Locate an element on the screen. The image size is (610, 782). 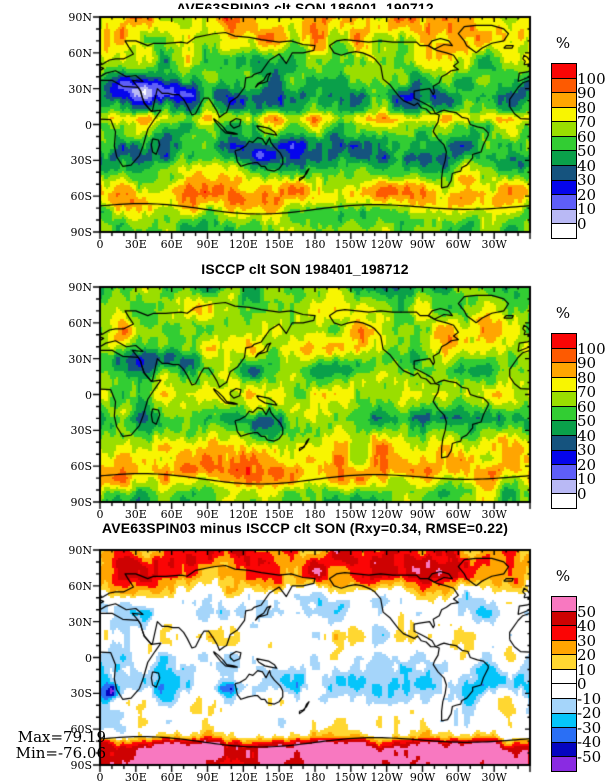
colorbar-difference is located at coordinates (564, 684).